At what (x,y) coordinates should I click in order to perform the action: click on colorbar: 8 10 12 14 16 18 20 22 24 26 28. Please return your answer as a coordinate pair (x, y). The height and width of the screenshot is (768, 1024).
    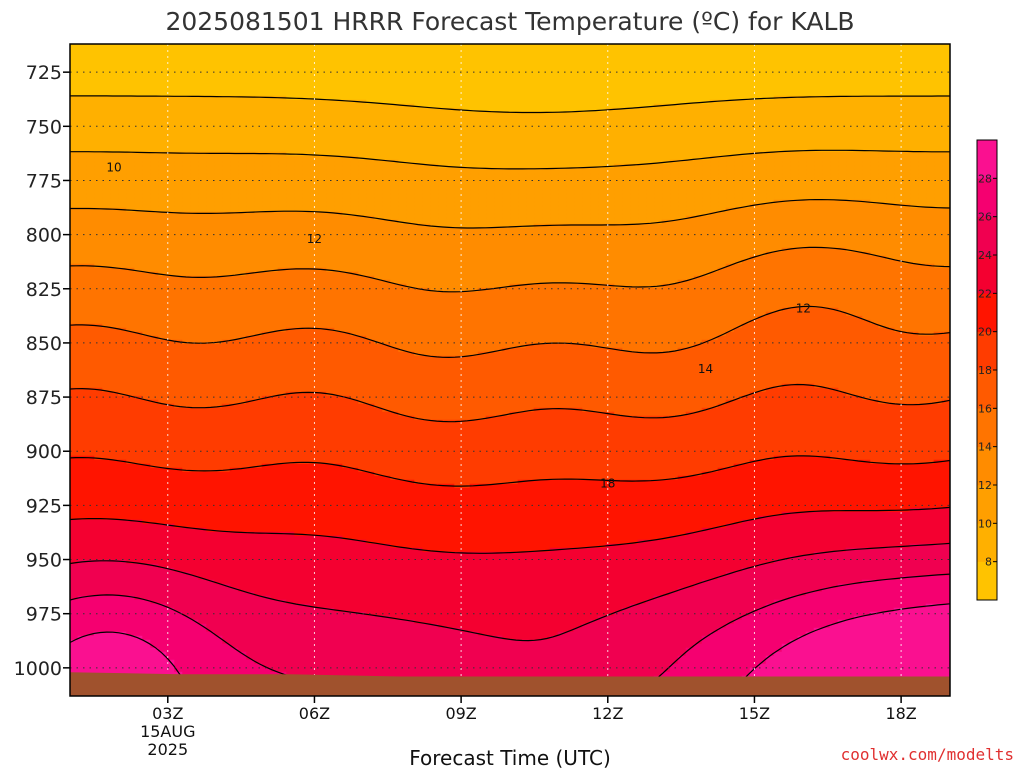
    Looking at the image, I should click on (987, 370).